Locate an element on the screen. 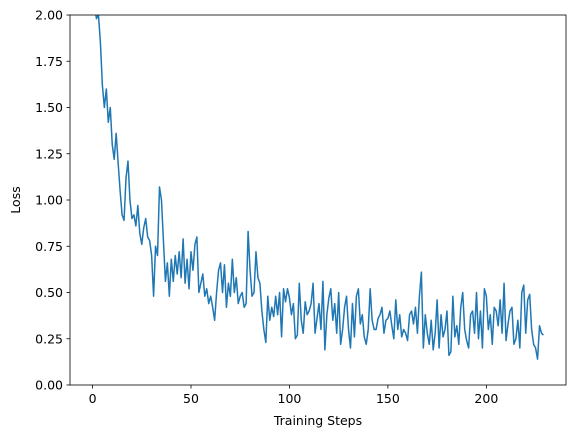 The image size is (576, 438). y-tick-label: 1.50 is located at coordinates (49, 107).